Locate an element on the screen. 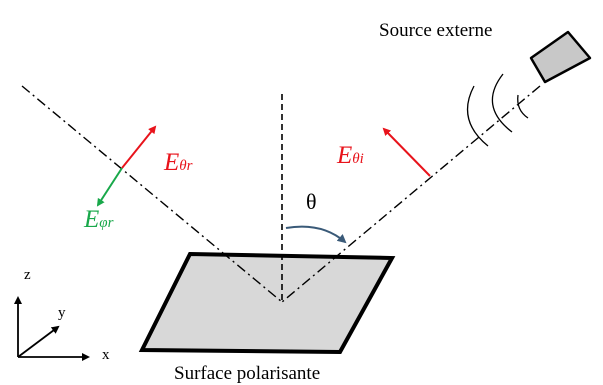 The height and width of the screenshot is (385, 603). e-theta-incident-label: Eθi is located at coordinates (350, 155).